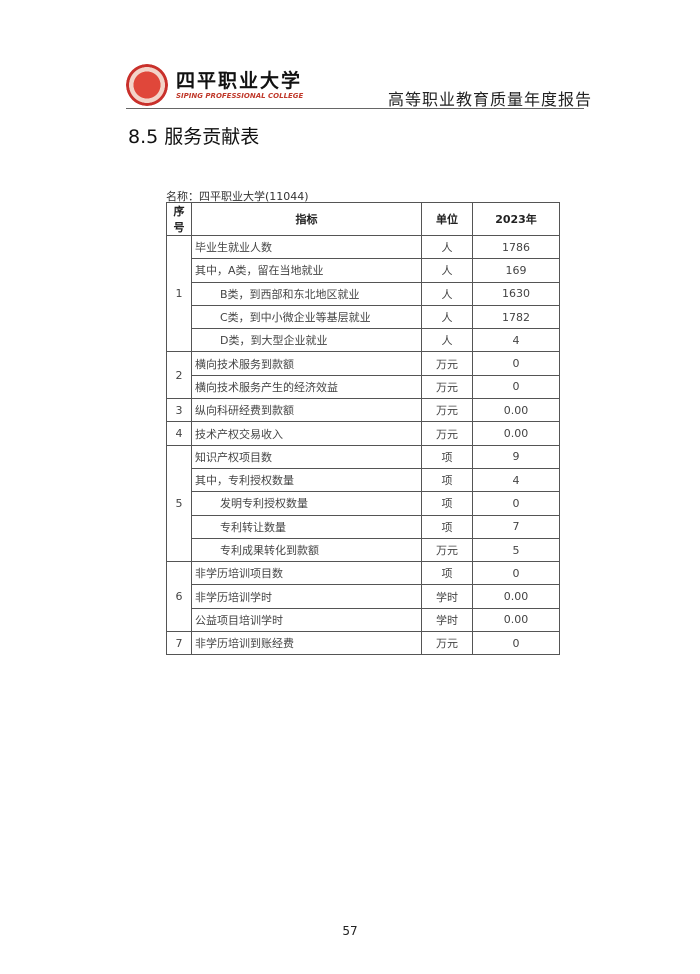 The image size is (700, 974). What do you see at coordinates (516, 456) in the screenshot?
I see `cell-value: 9` at bounding box center [516, 456].